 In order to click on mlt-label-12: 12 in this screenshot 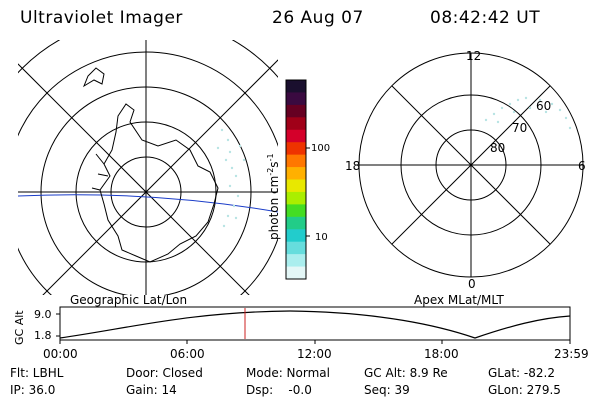, I will do `click(473, 56)`.